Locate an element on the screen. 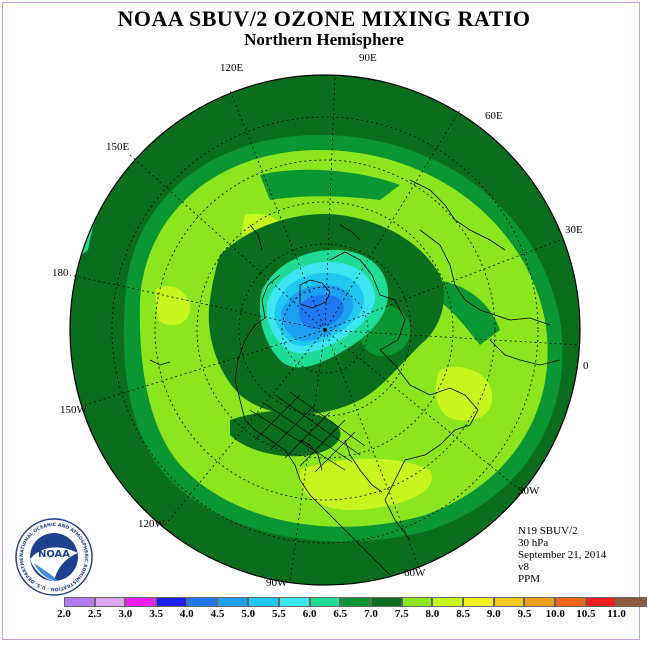 This screenshot has height=648, width=648. lon-label-120w: 120W is located at coordinates (151, 524).